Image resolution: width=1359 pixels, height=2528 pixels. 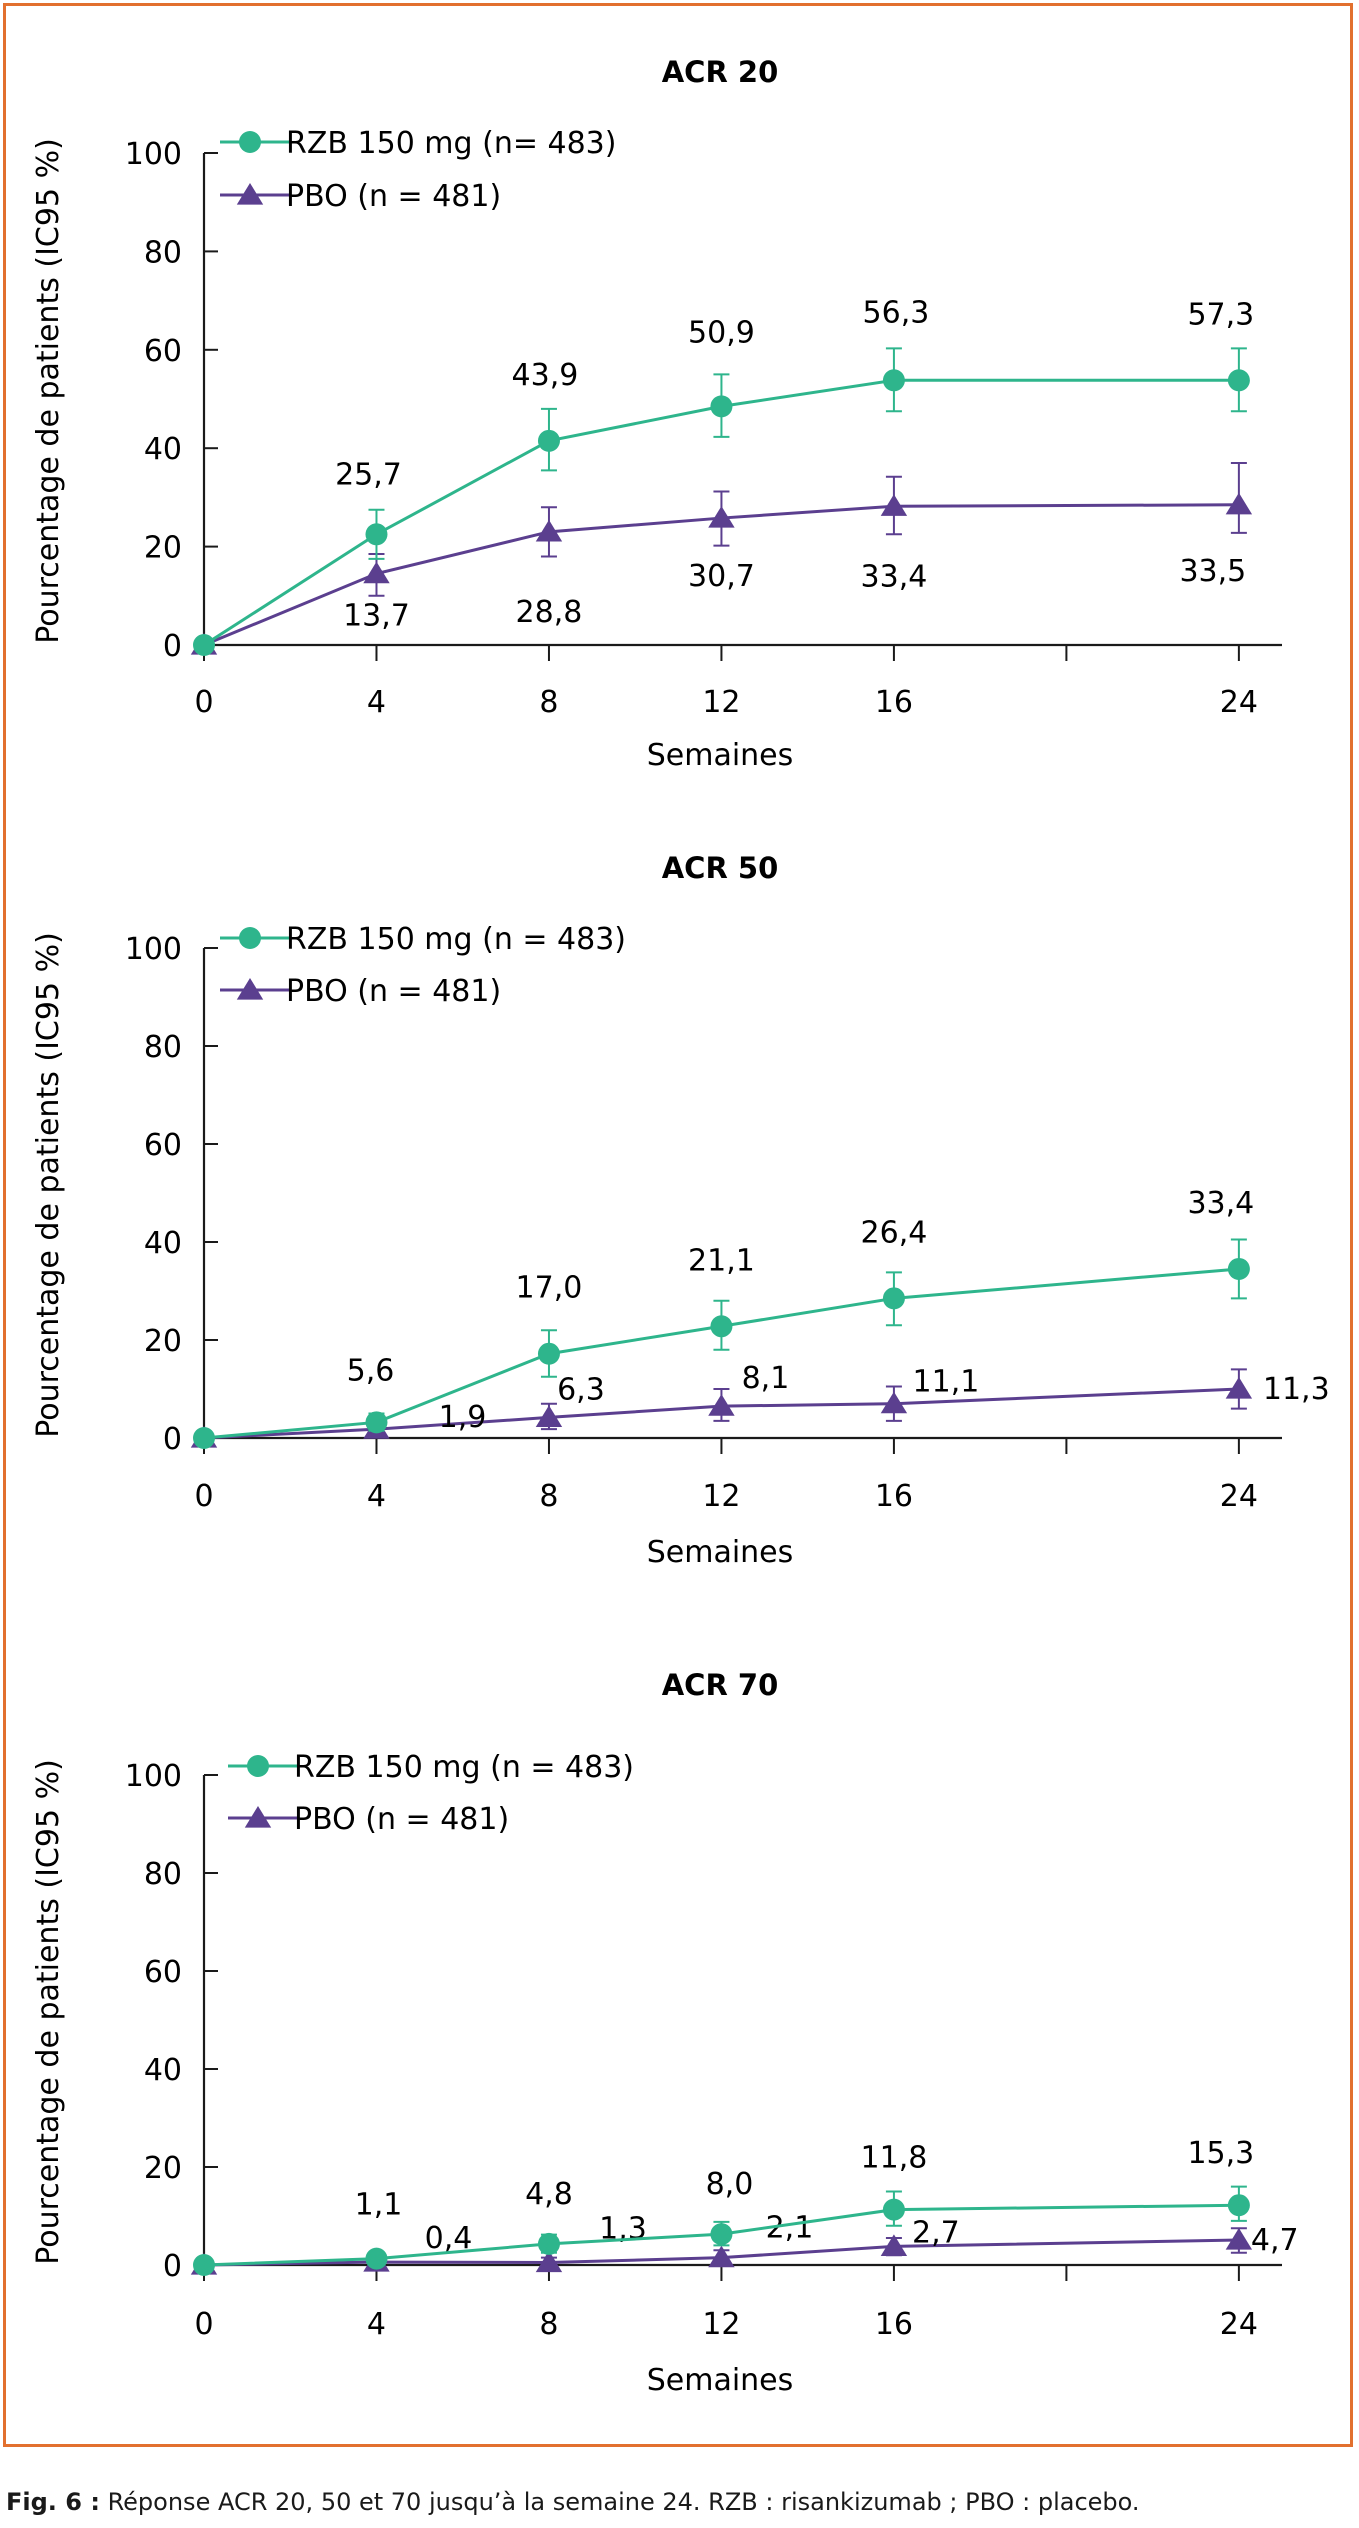 What do you see at coordinates (720, 868) in the screenshot?
I see `chart-title: ACR 50` at bounding box center [720, 868].